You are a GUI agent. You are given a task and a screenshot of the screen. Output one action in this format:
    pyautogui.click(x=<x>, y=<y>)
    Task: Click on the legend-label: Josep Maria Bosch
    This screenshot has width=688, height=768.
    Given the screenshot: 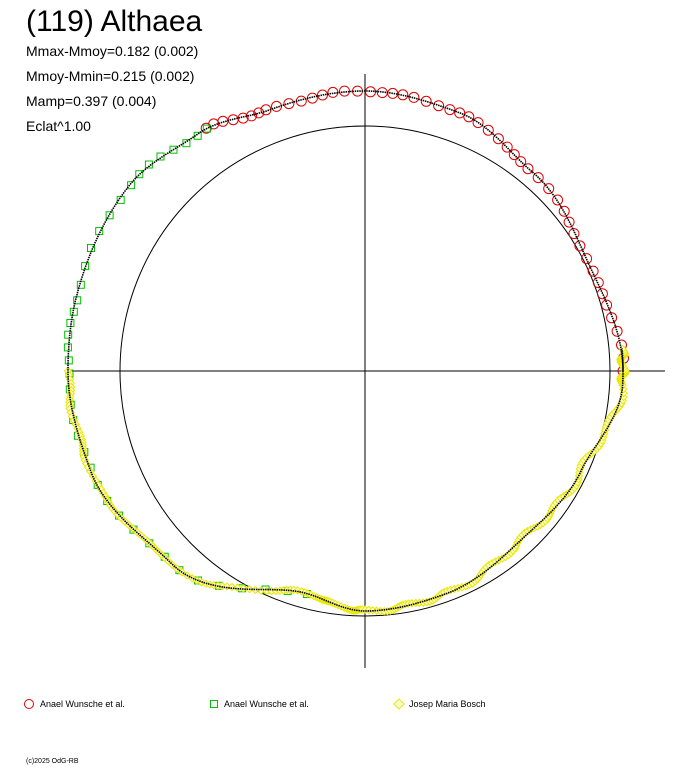 What is the action you would take?
    pyautogui.click(x=447, y=704)
    